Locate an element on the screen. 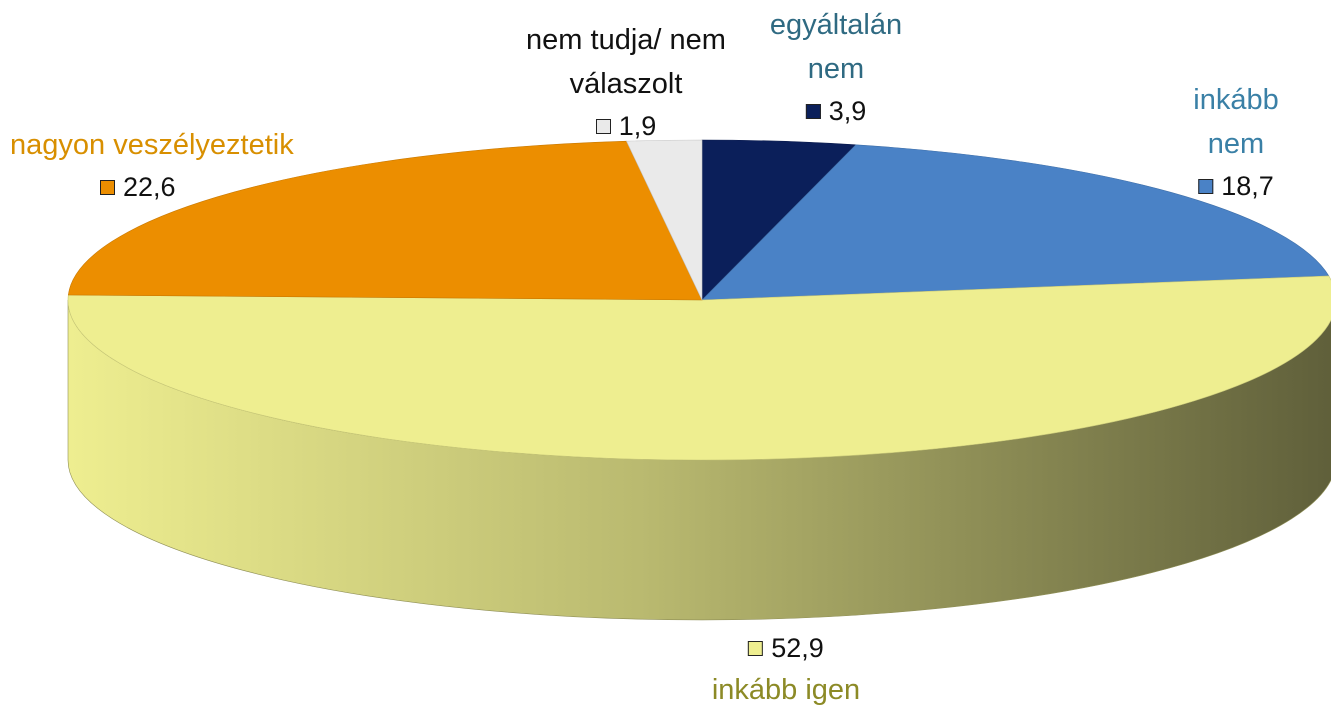 The image size is (1331, 707). category-label: nagyon veszélyeztetik is located at coordinates (152, 145).